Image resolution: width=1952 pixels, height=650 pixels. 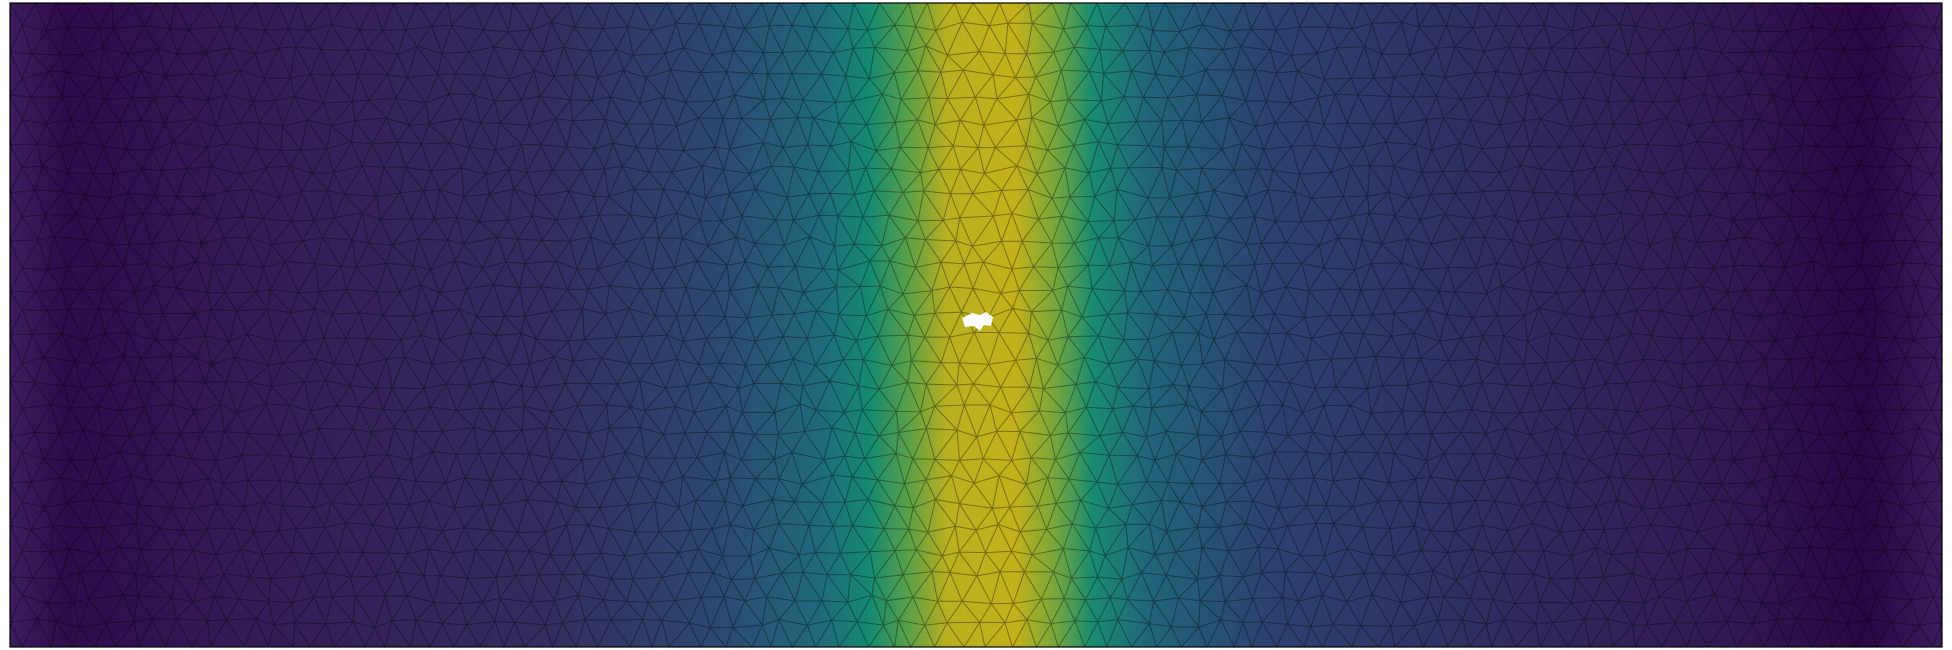 What do you see at coordinates (977, 321) in the screenshot?
I see `hole` at bounding box center [977, 321].